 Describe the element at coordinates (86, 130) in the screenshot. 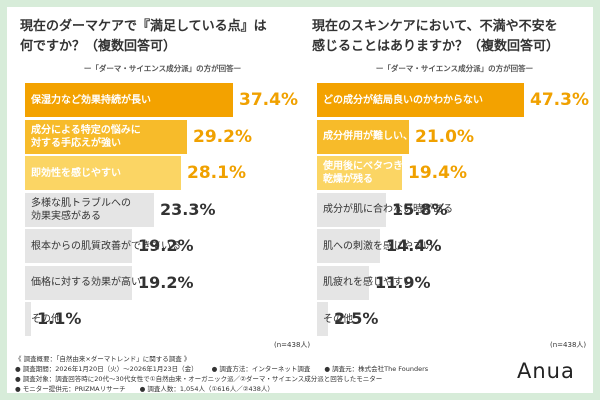

I see `left-bar-label-line: 成分による特定の悩みに` at that location.